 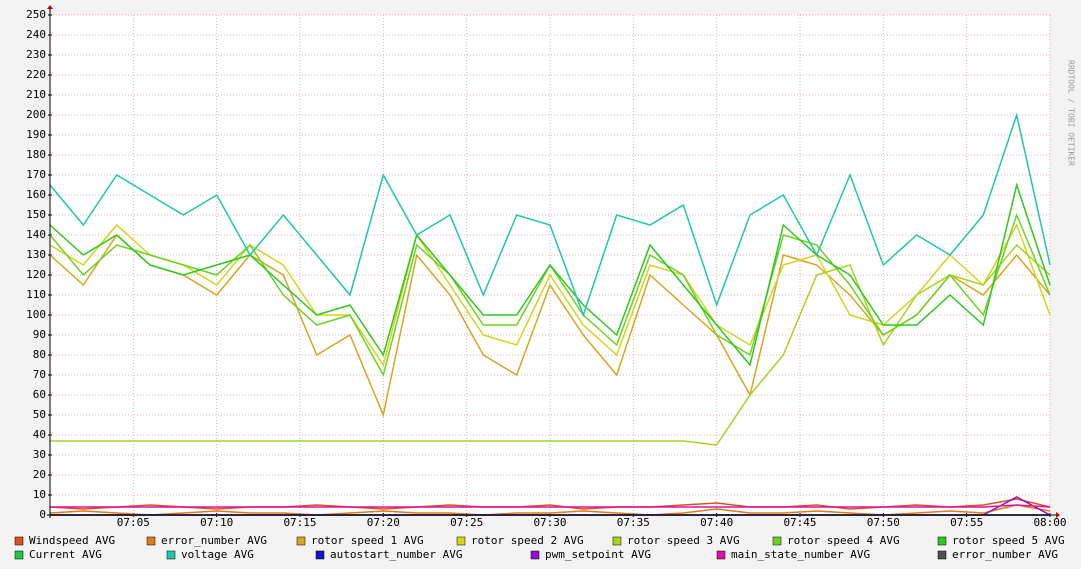 I want to click on y-tick-label: 200, so click(x=36, y=114).